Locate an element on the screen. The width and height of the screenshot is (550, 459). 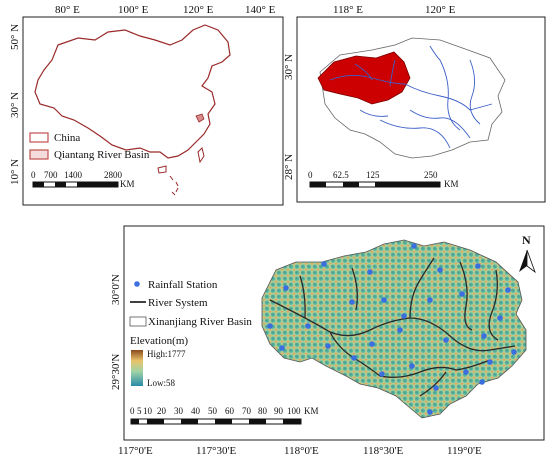
tick-120e-b: 120° E is located at coordinates (440, 10).